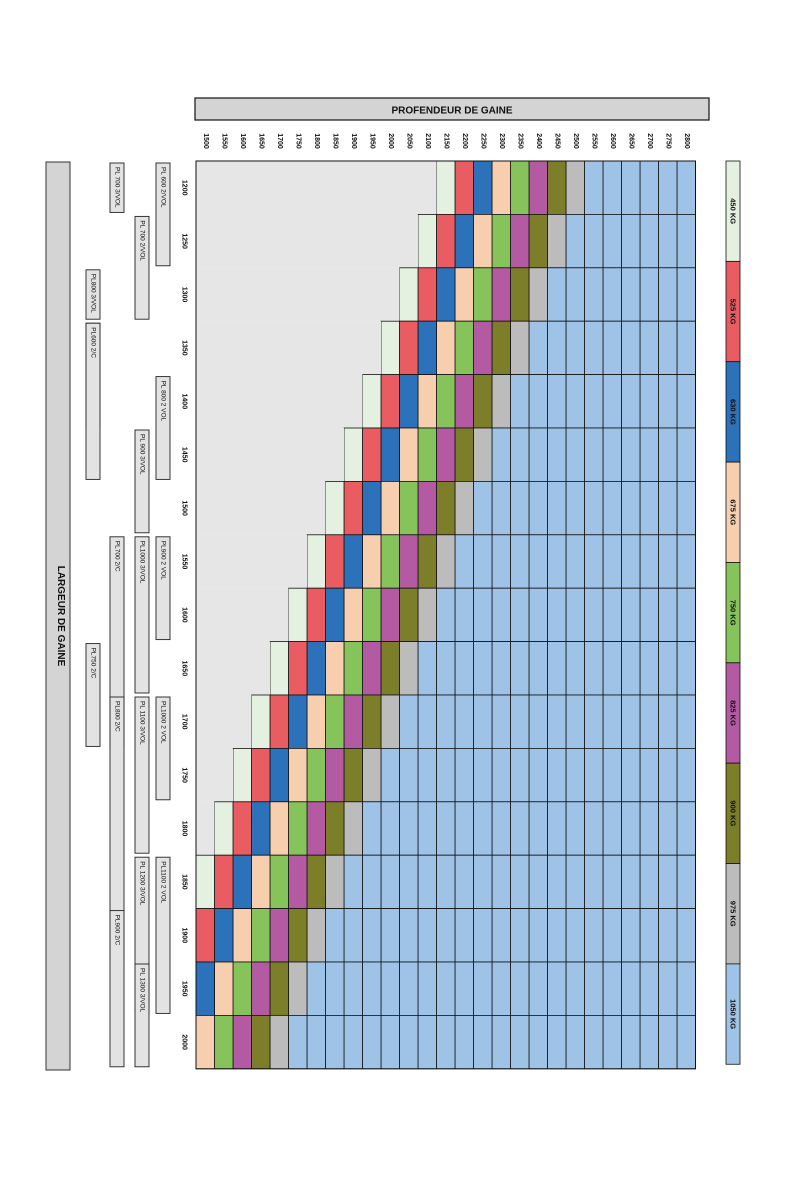 The height and width of the screenshot is (1200, 800). What do you see at coordinates (184, 348) in the screenshot?
I see `x-tick-label: 1350` at bounding box center [184, 348].